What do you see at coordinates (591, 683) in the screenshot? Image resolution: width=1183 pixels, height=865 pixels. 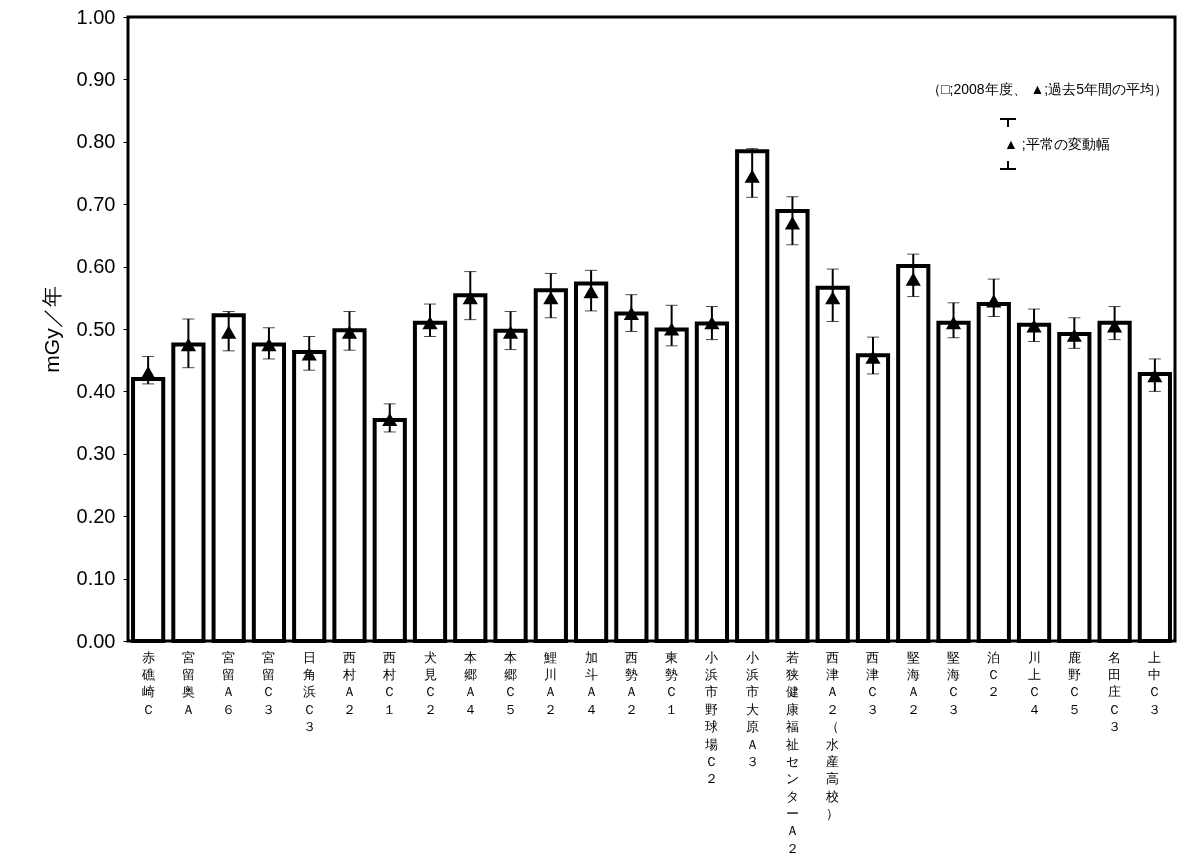 I see `x-tick-label: 加斗Ａ４` at bounding box center [591, 683].